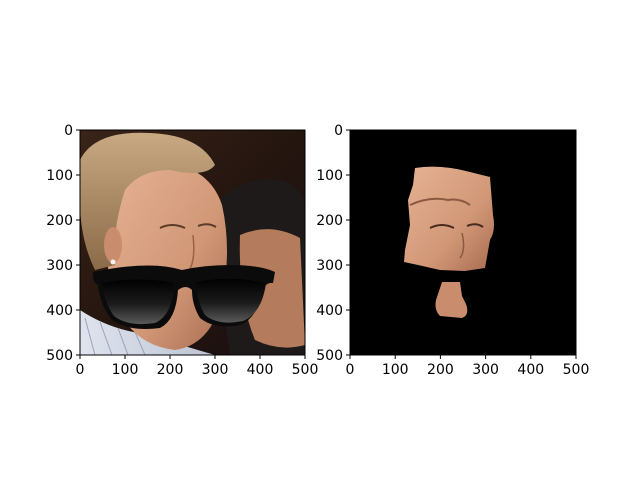  I want to click on right-xtick-label: 500, so click(576, 370).